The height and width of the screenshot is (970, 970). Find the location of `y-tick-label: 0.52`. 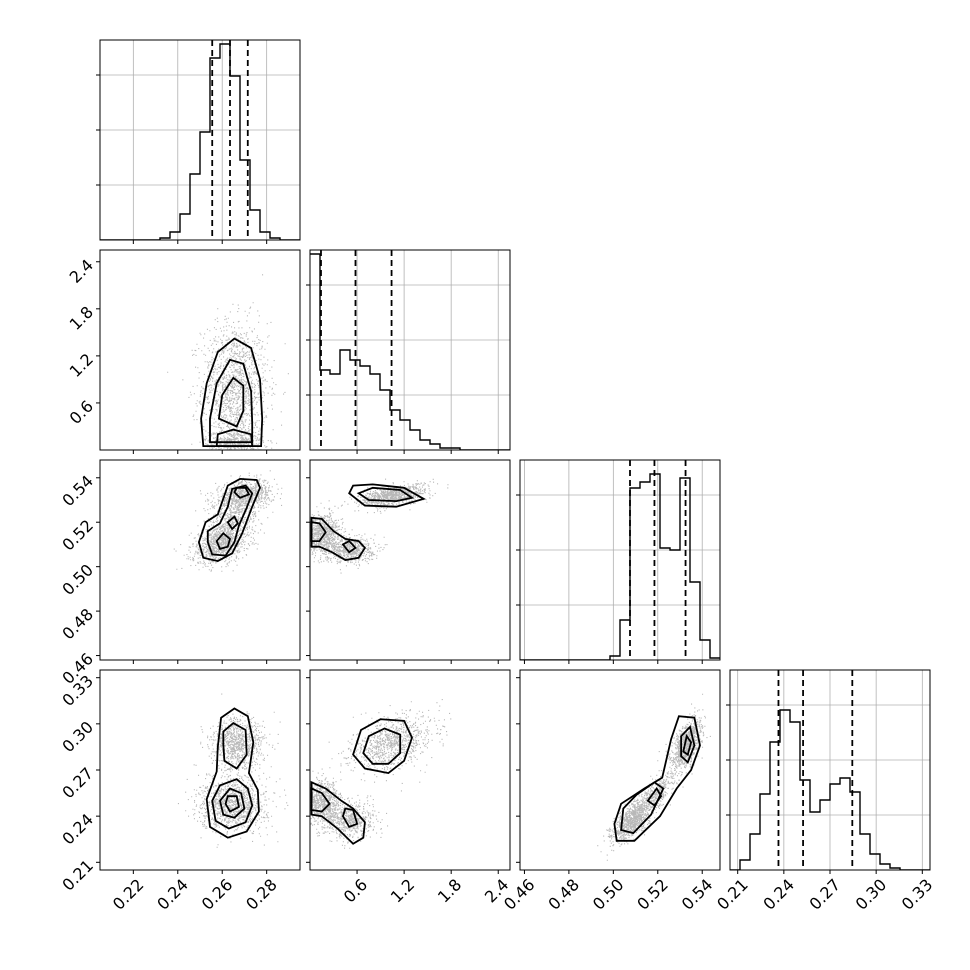

y-tick-label: 0.52 is located at coordinates (77, 535).